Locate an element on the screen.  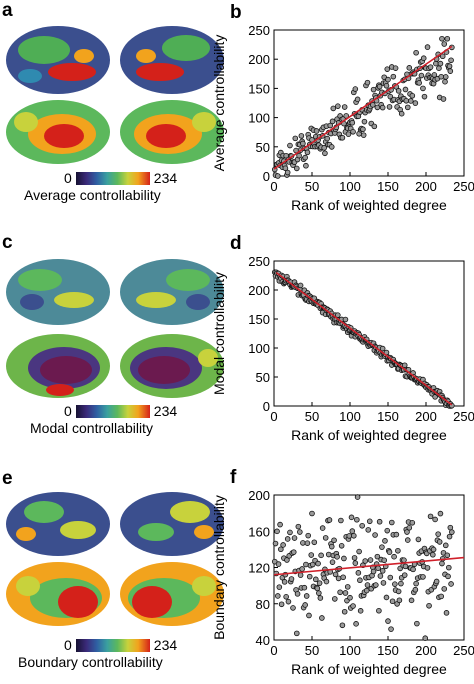
y-tick-label: 100 is located at coordinates (259, 118).